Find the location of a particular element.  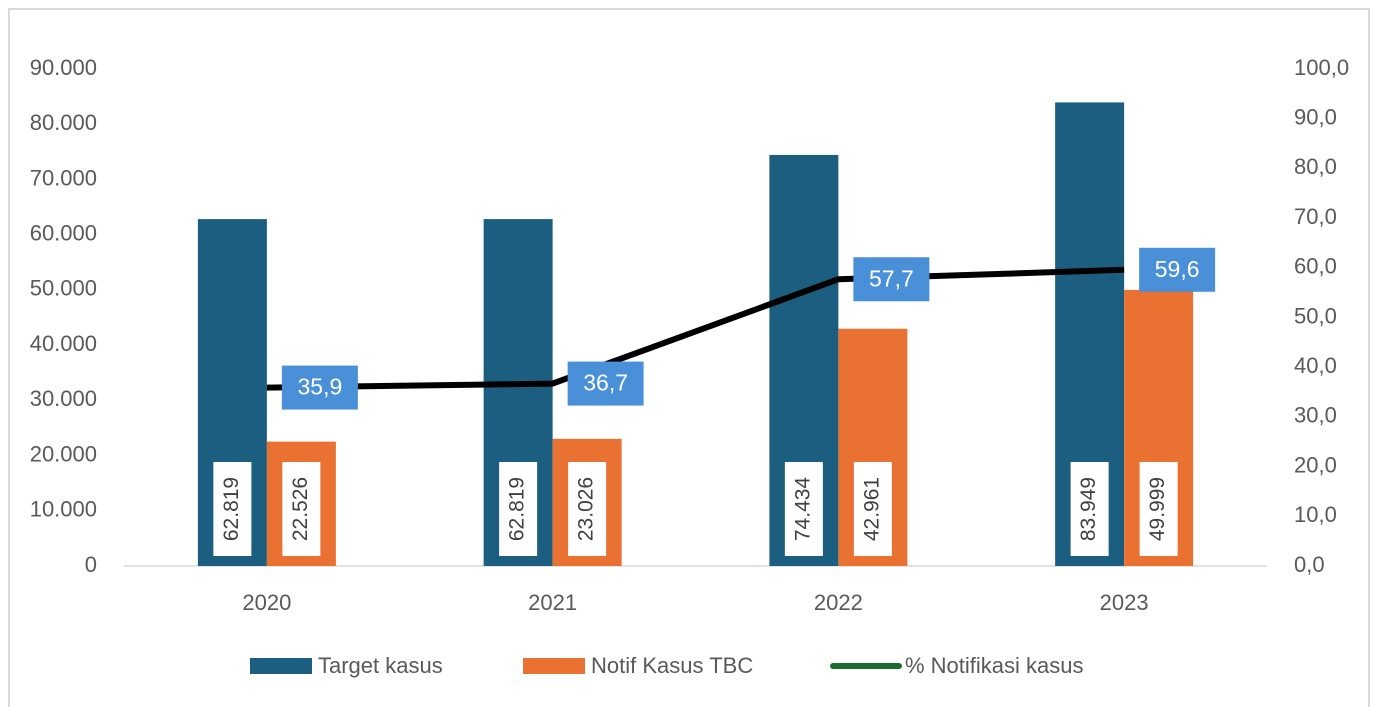

value-label: 49.999 is located at coordinates (1157, 509).